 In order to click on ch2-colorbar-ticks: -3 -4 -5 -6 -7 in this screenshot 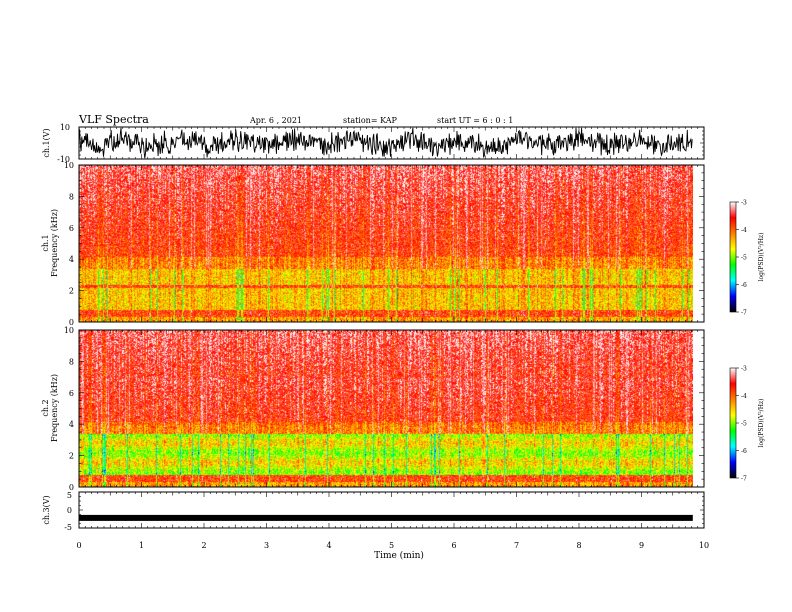, I will do `click(741, 424)`.